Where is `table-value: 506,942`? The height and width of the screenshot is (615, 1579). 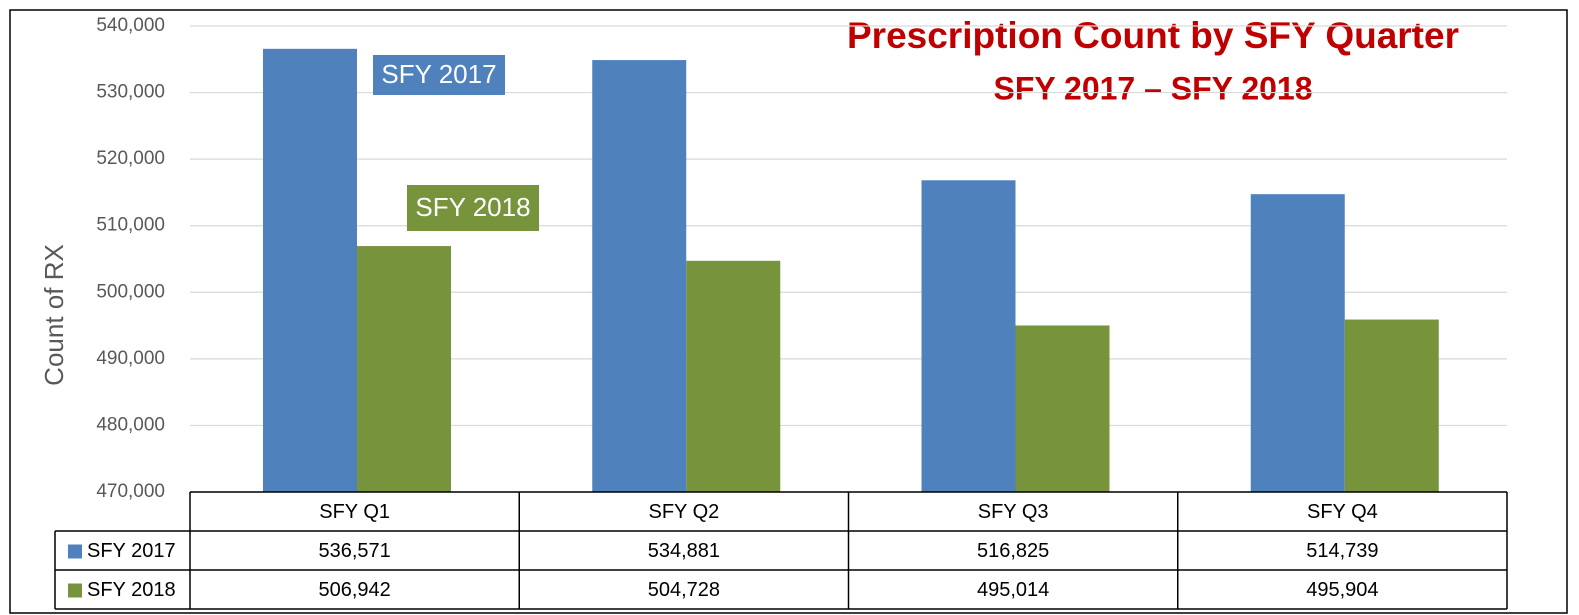
table-value: 506,942 is located at coordinates (354, 590).